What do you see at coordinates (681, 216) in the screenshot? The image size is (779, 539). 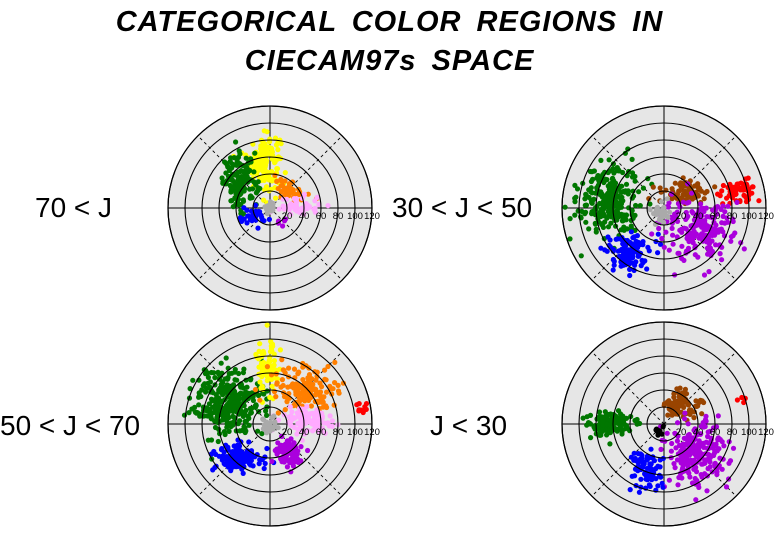 I see `radial-tick-label: 20` at bounding box center [681, 216].